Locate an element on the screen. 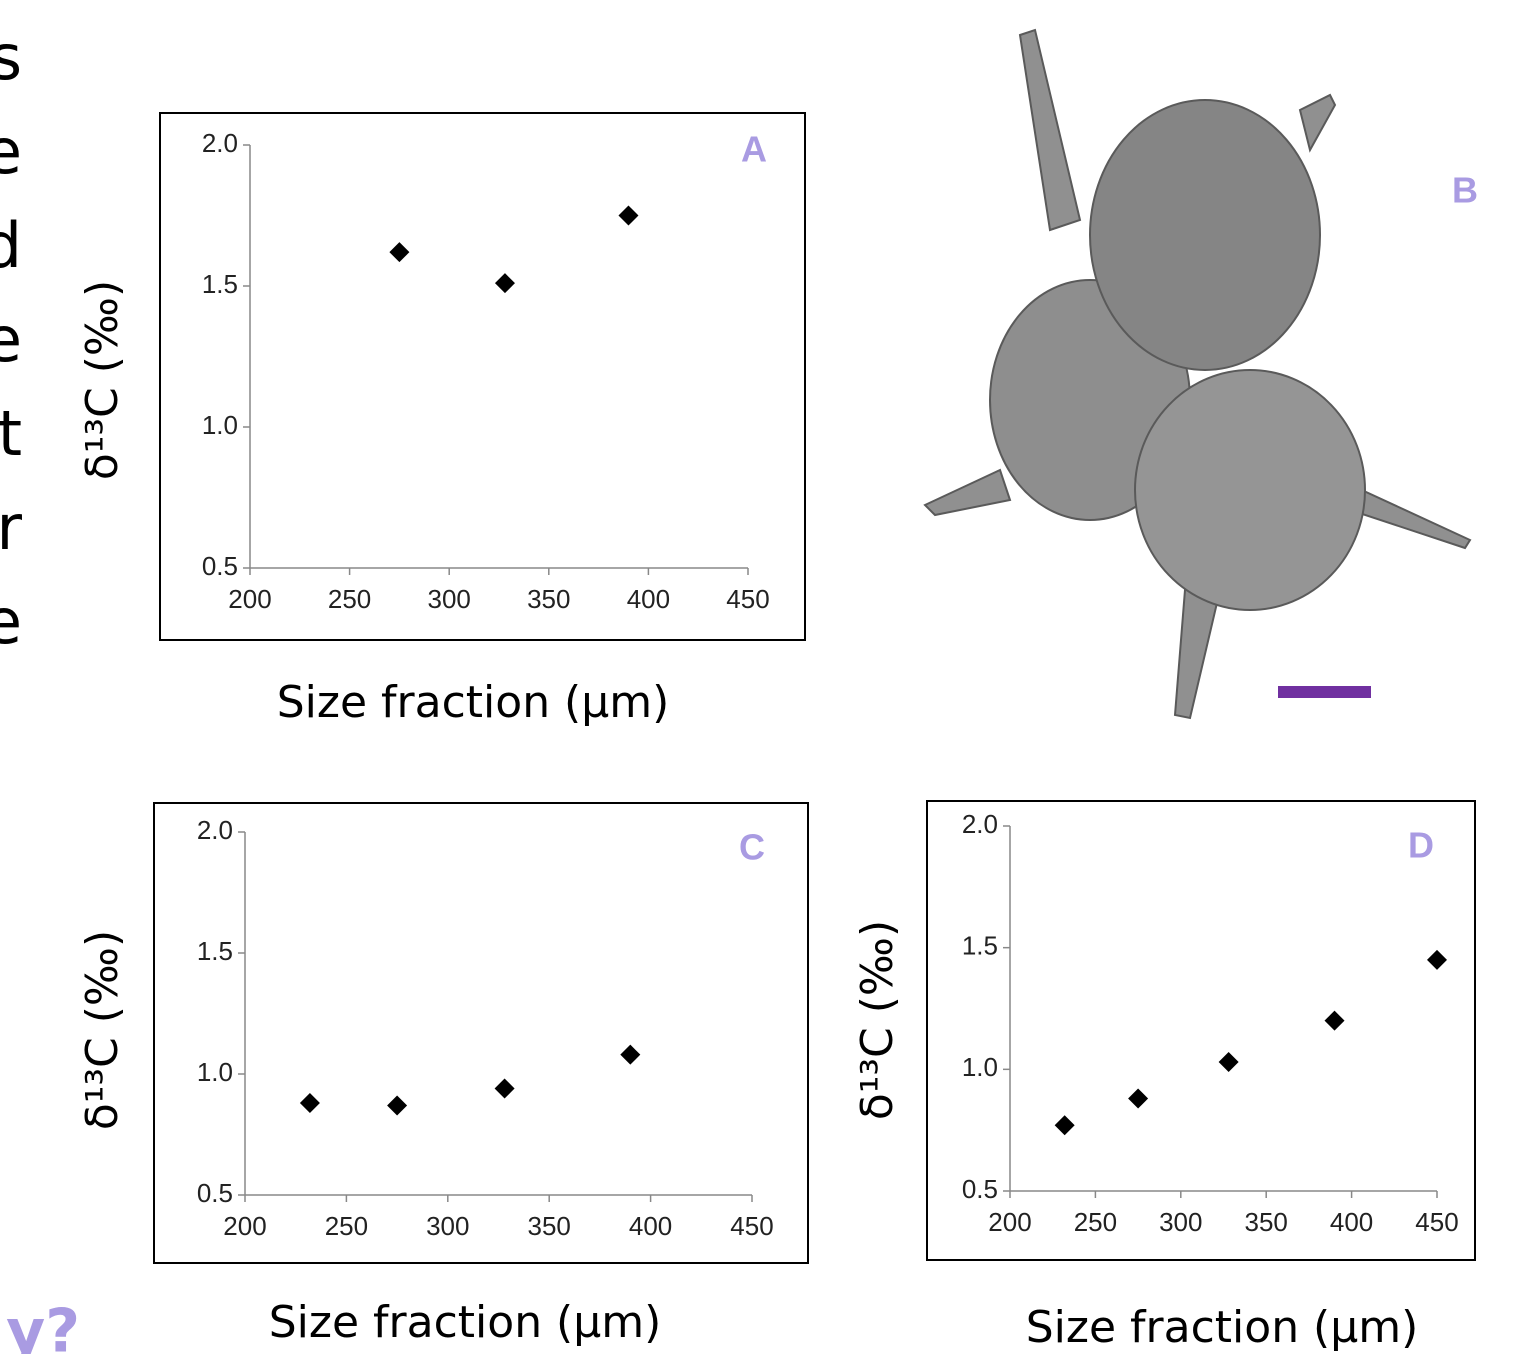 This screenshot has width=1521, height=1354. edge-text: r is located at coordinates (11, 527).